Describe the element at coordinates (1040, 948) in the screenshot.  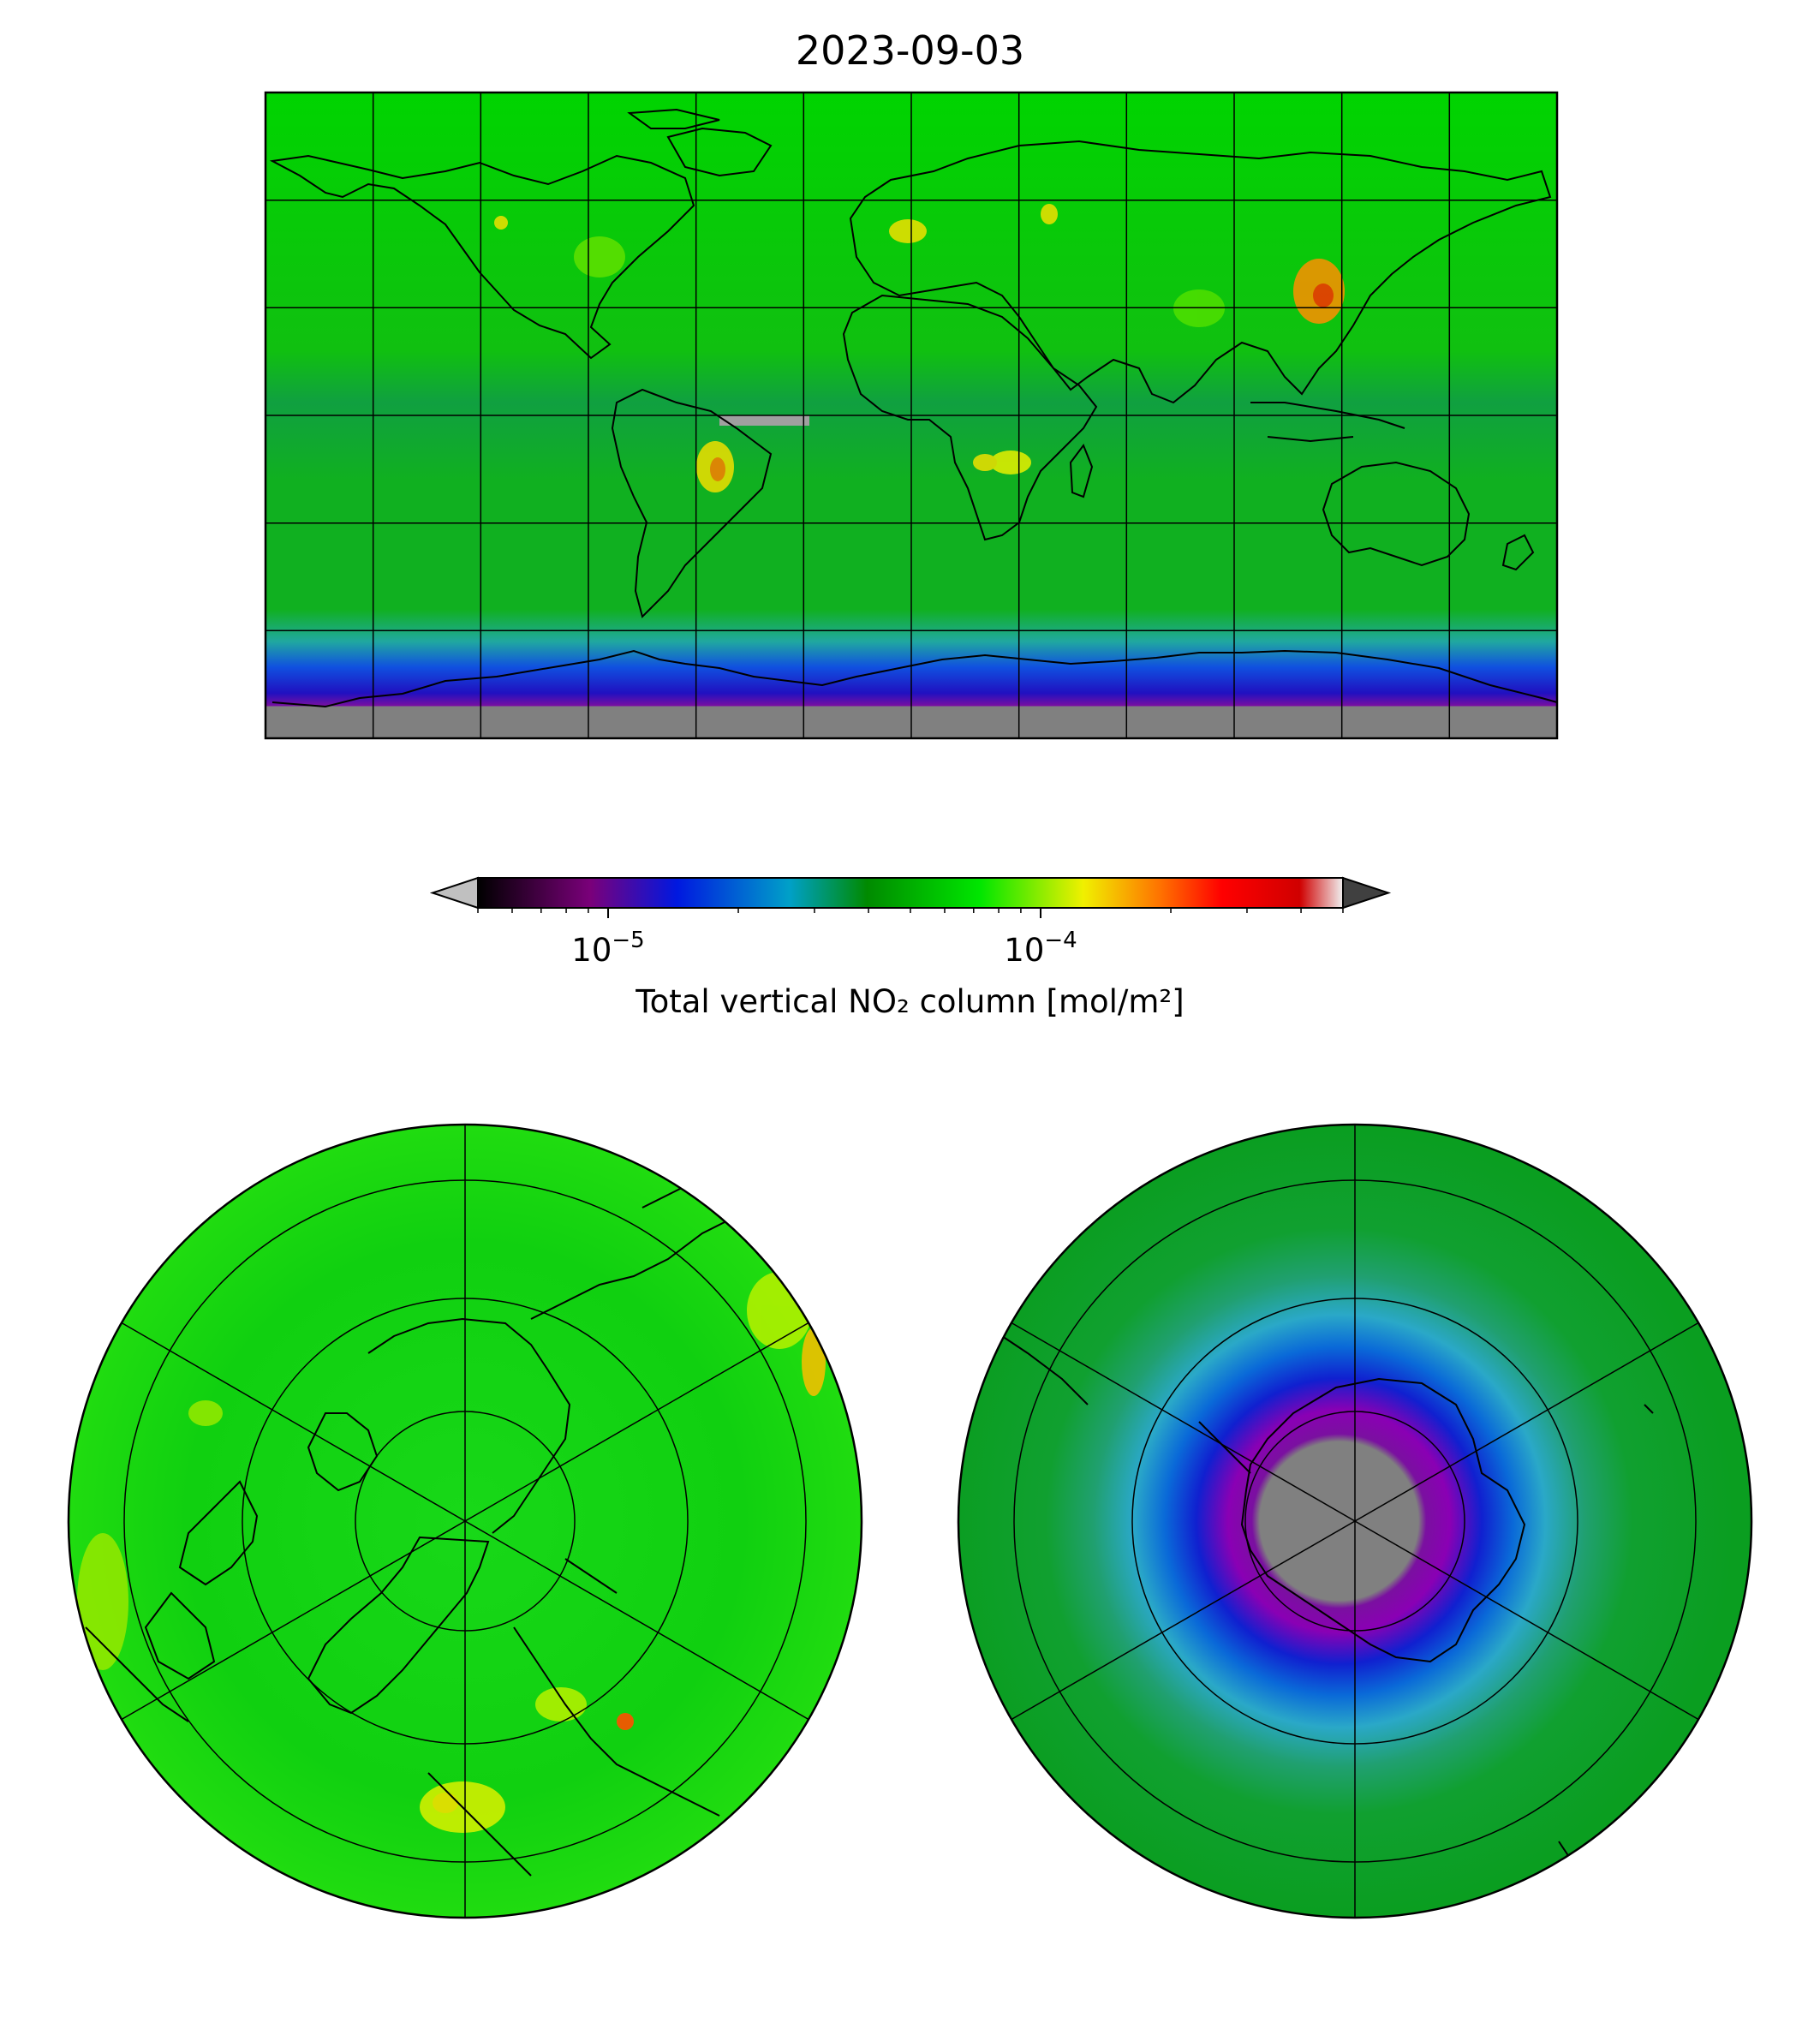
I see `colorbar-tick-label-1e-4: 10⁻⁴` at that location.